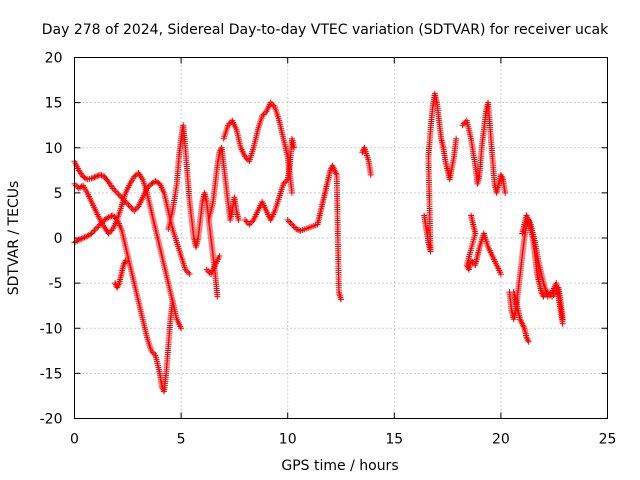 The width and height of the screenshot is (640, 480). What do you see at coordinates (54, 59) in the screenshot?
I see `y-tick-label: 20` at bounding box center [54, 59].